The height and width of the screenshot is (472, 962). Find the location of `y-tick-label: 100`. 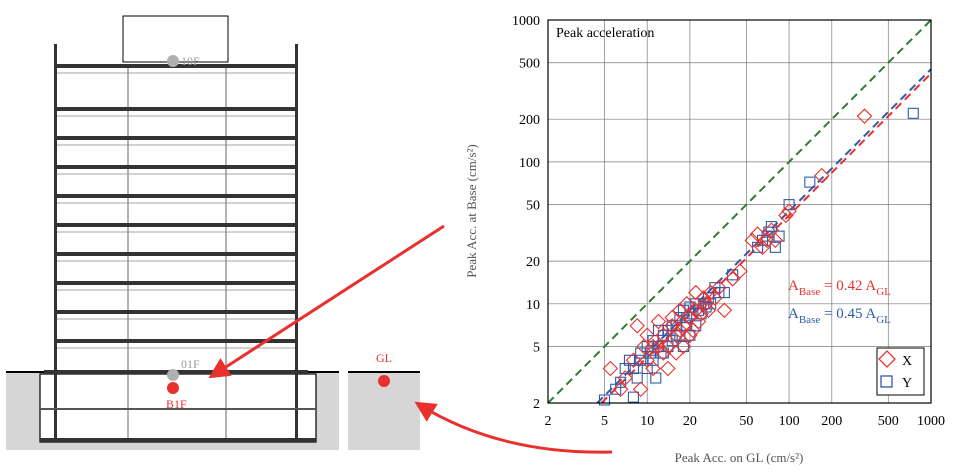

y-tick-label: 100 is located at coordinates (529, 163).